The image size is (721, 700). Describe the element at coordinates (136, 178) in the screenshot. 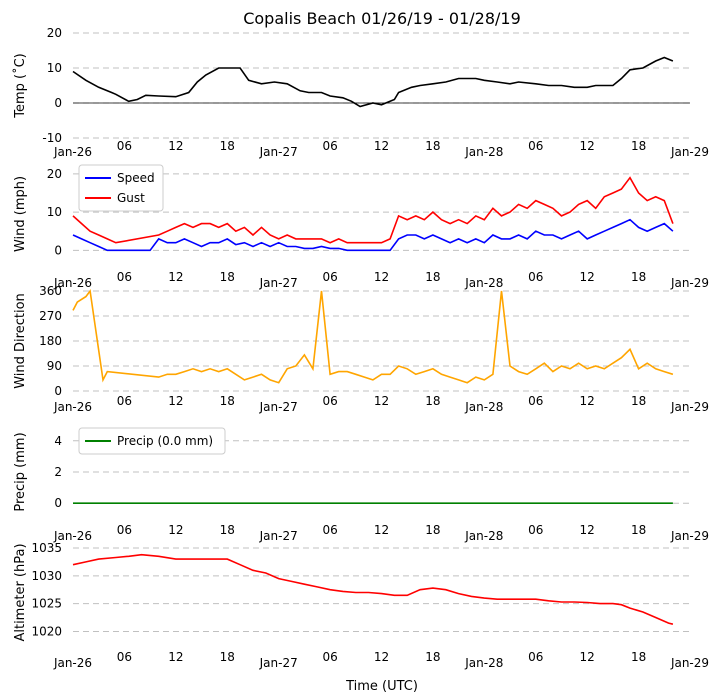

I see `legend-label: Speed` at that location.